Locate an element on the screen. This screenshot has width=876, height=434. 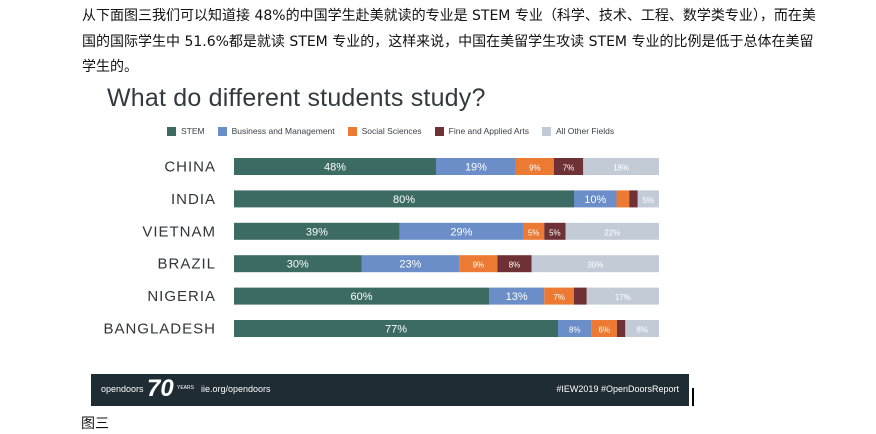
bar-value-label: 39% is located at coordinates (317, 232).